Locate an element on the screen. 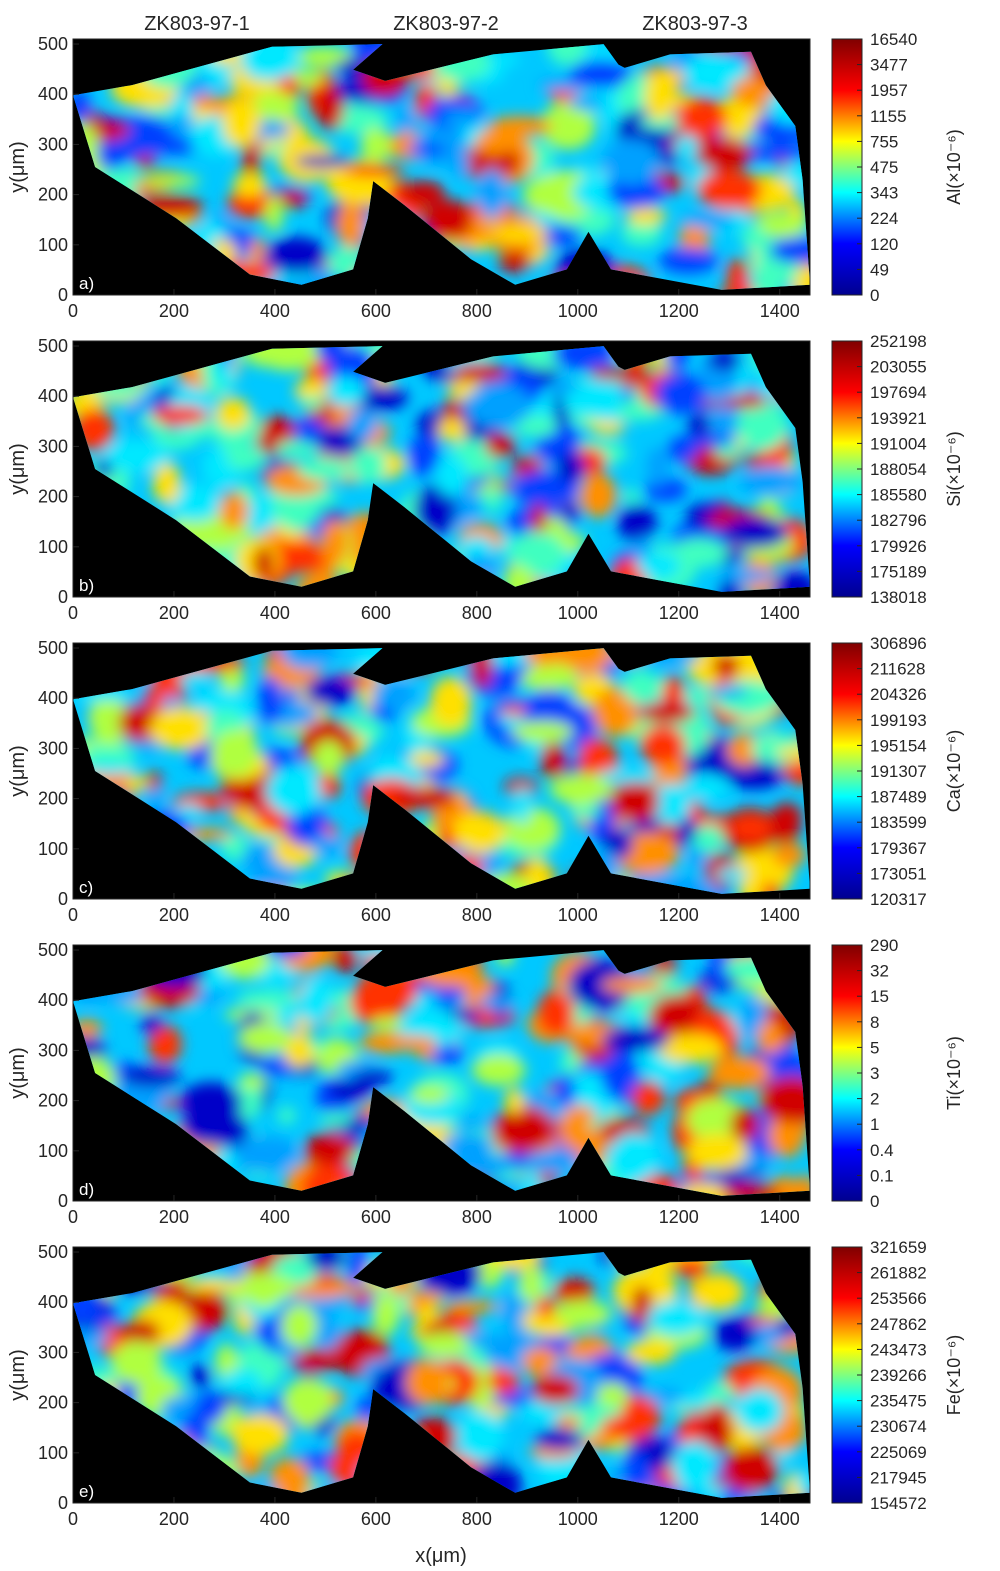 This screenshot has width=1000, height=1571. colorbar-tick-label: 120317 is located at coordinates (898, 899).